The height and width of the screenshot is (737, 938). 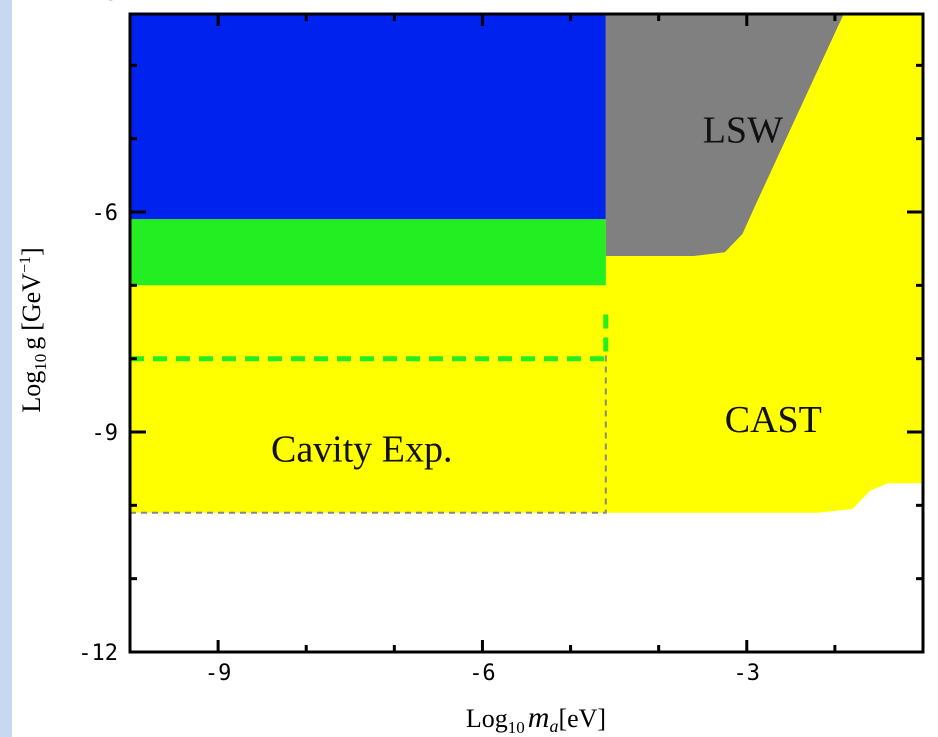 I want to click on x-axis-title: Log10 ma[eV], so click(x=536, y=719).